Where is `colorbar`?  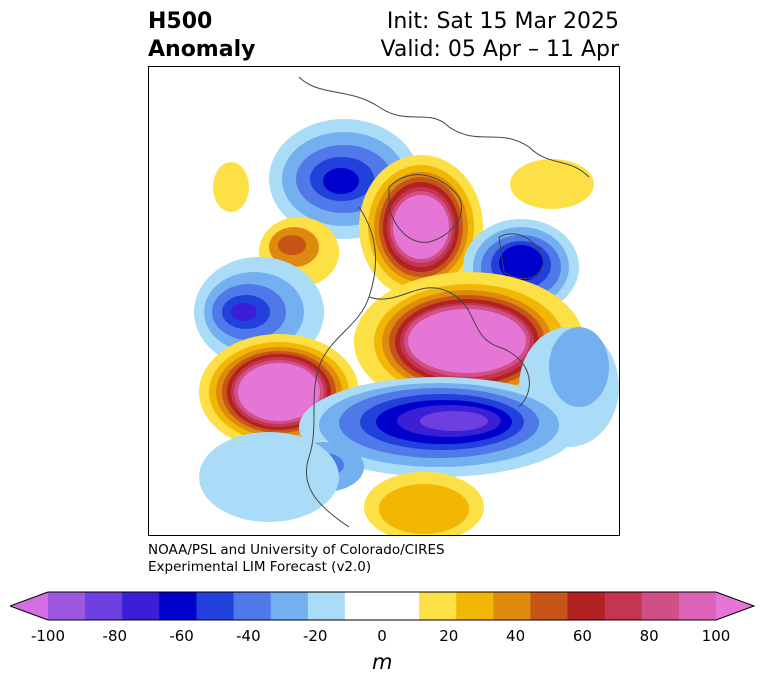
colorbar is located at coordinates (383, 606).